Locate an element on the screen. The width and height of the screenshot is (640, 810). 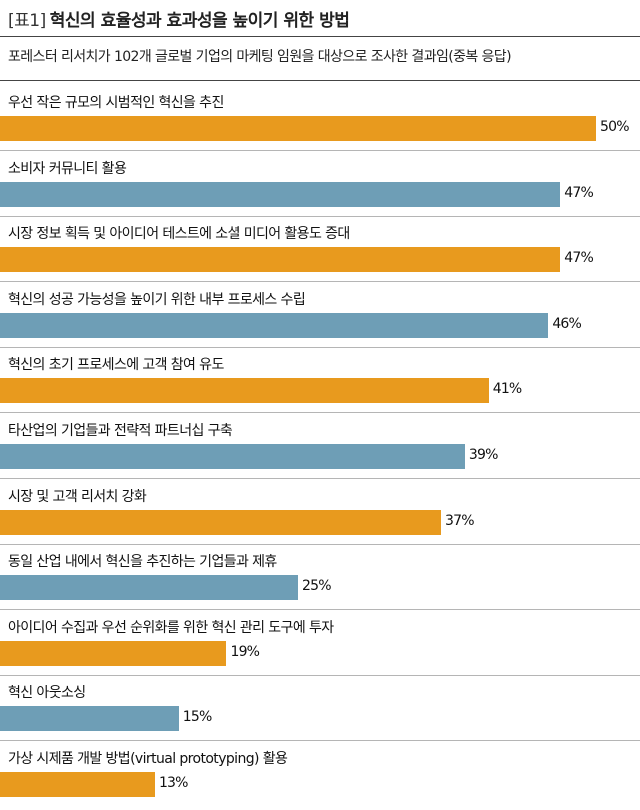
bar-category-label: 혁신 아웃소싱 is located at coordinates (47, 693).